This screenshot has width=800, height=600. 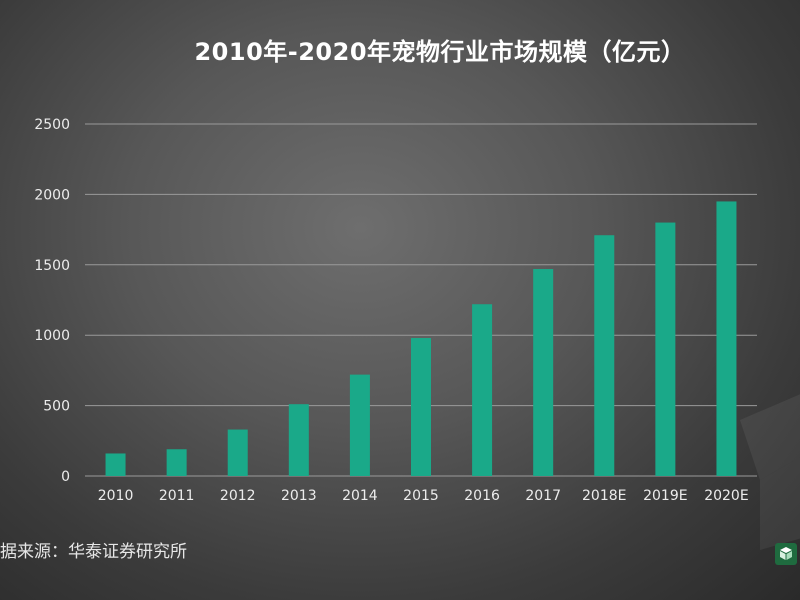 What do you see at coordinates (421, 496) in the screenshot?
I see `x-tick-label: 2015` at bounding box center [421, 496].